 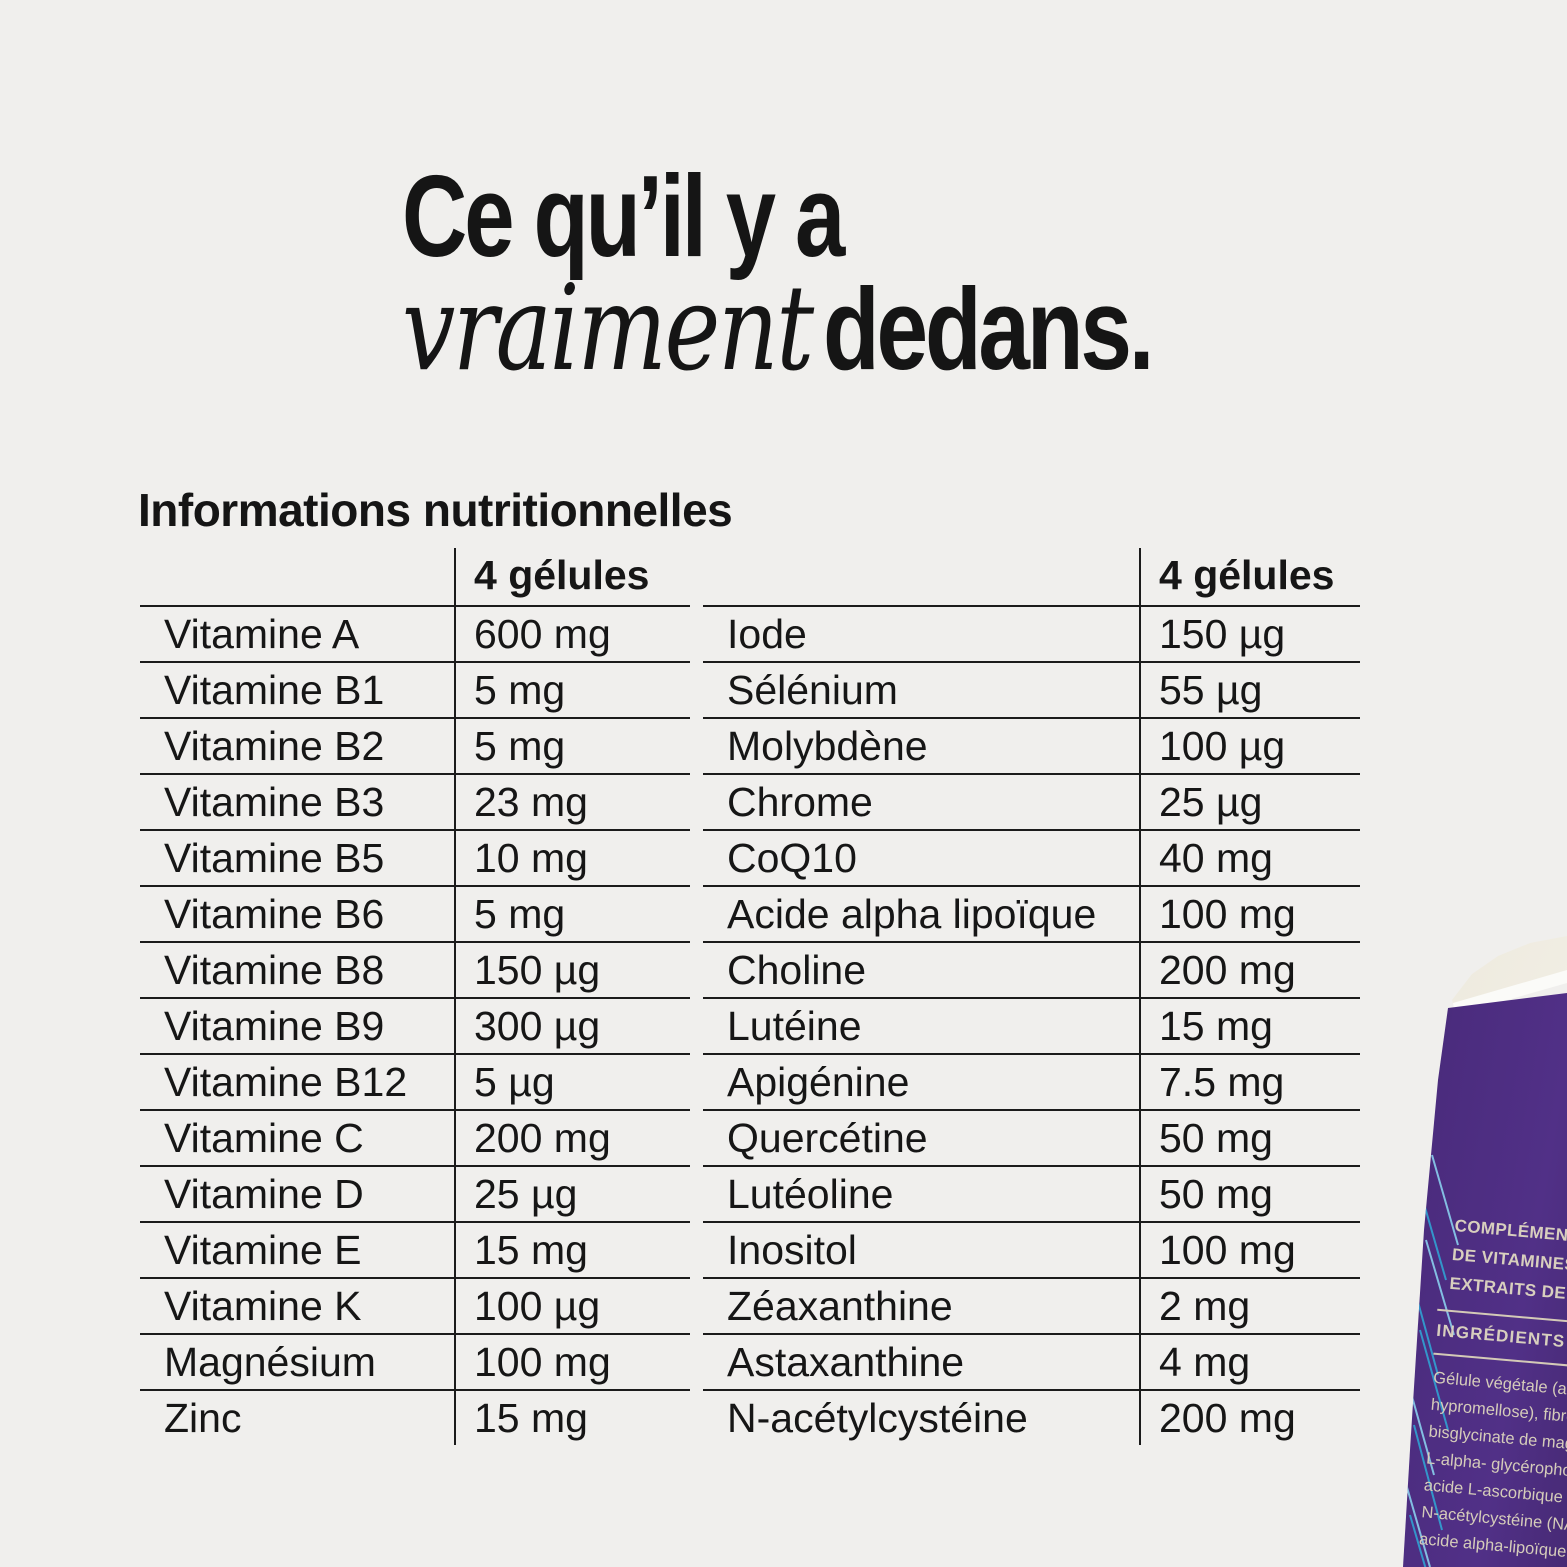 What do you see at coordinates (572, 1081) in the screenshot?
I see `nutrient-value: 5 µg` at bounding box center [572, 1081].